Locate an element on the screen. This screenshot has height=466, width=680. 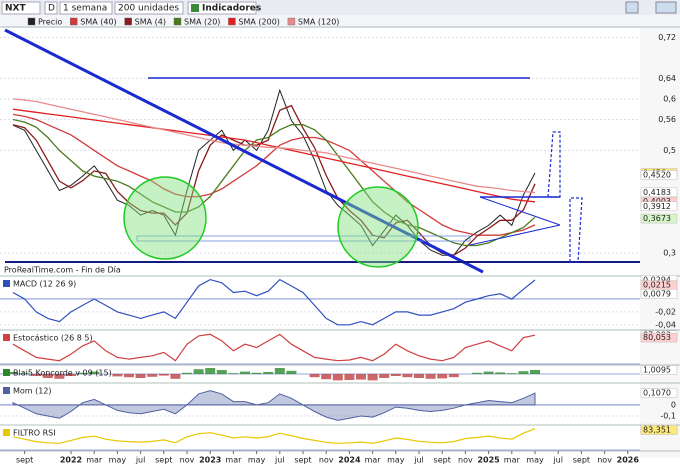
units-box is located at coordinates (149, 8).